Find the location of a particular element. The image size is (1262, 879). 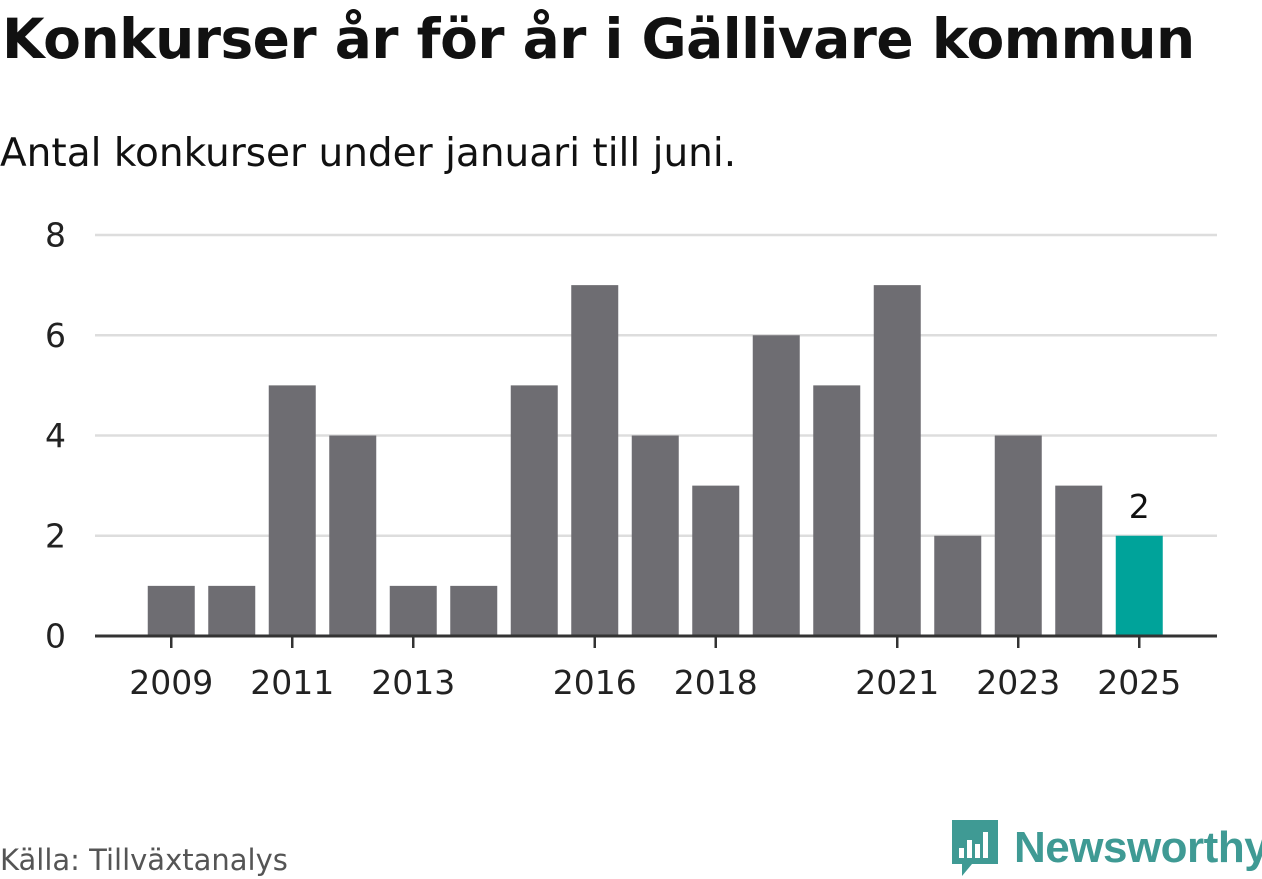

data-labels: 2 is located at coordinates (1139, 506).